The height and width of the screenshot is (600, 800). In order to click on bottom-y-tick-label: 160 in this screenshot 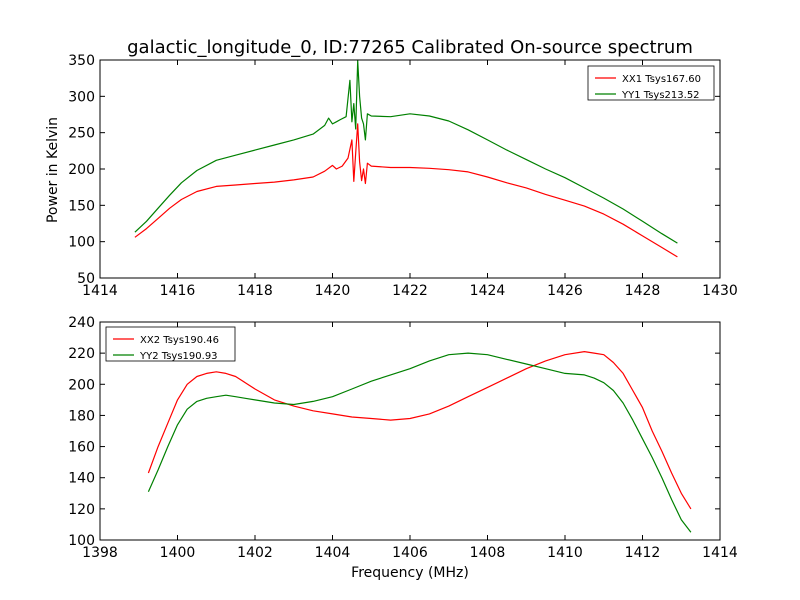, I will do `click(81, 448)`.